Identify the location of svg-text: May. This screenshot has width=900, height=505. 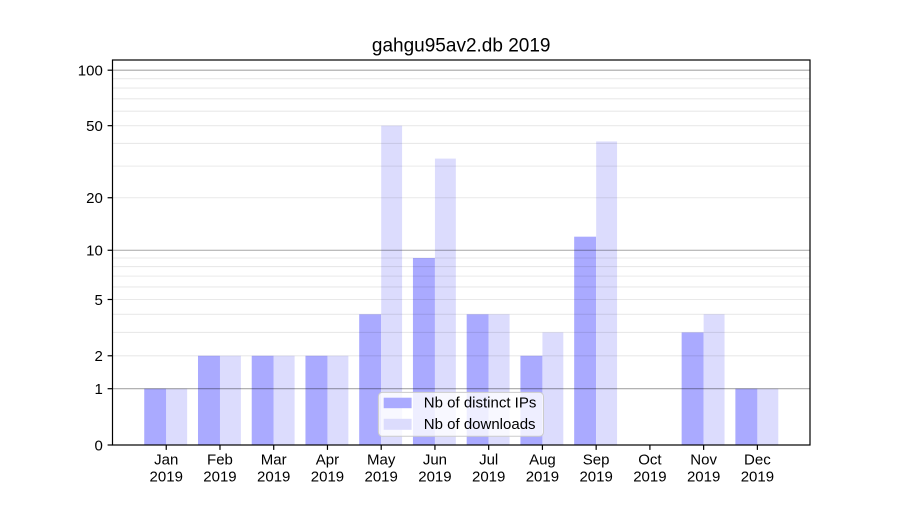
(381, 460).